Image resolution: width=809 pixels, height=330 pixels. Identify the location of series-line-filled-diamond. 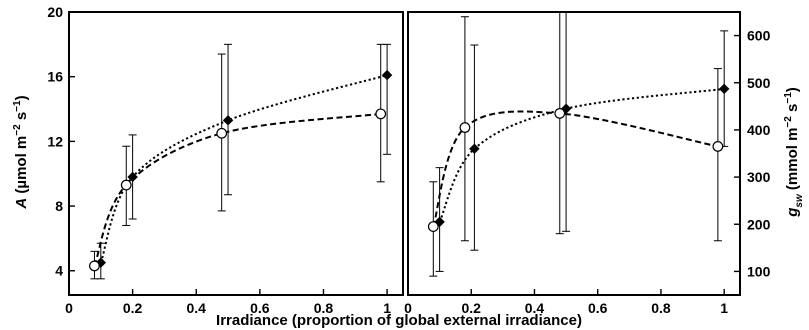
(581, 155).